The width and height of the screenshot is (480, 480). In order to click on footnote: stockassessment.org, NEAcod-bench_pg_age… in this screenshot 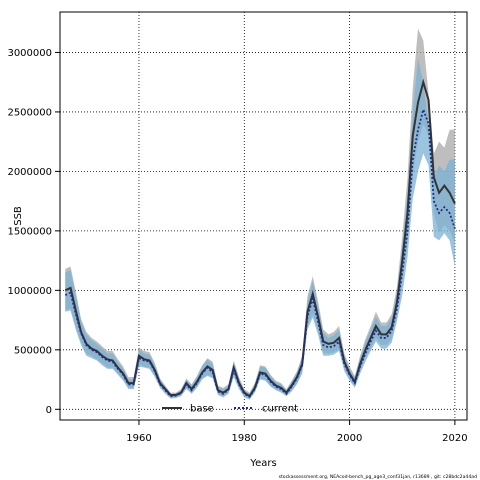, I will do `click(378, 477)`.